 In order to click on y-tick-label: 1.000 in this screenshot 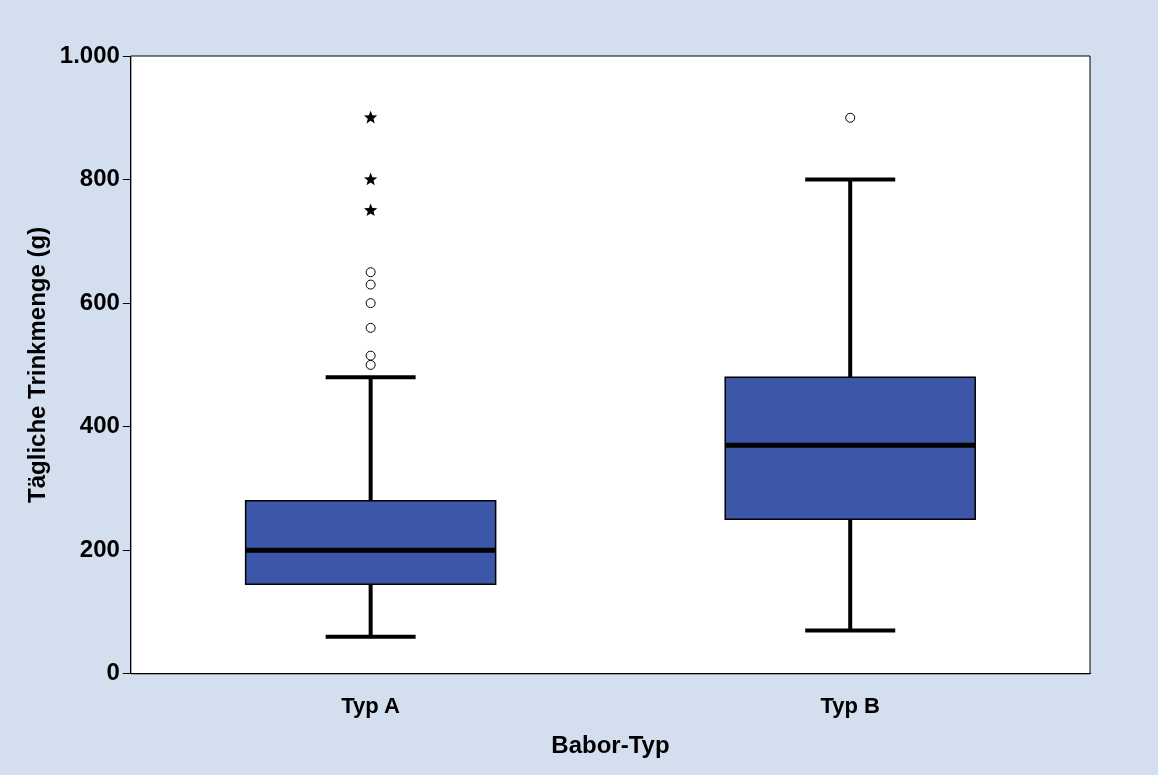, I will do `click(89, 54)`.